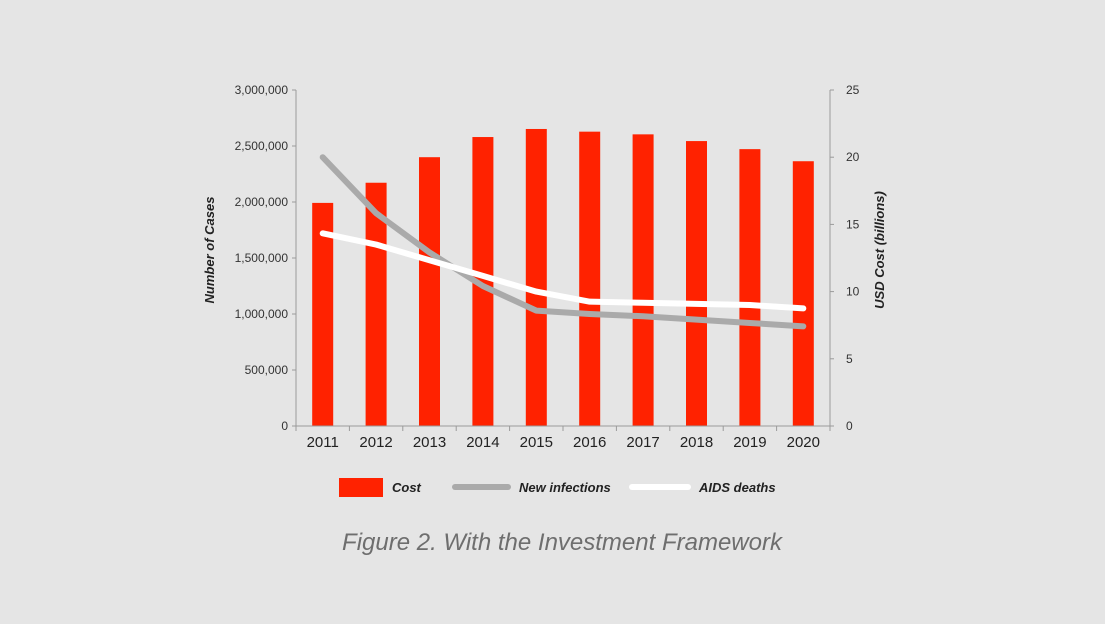 The height and width of the screenshot is (624, 1105). Describe the element at coordinates (262, 314) in the screenshot. I see `left-tick-label: 1,000,000` at that location.